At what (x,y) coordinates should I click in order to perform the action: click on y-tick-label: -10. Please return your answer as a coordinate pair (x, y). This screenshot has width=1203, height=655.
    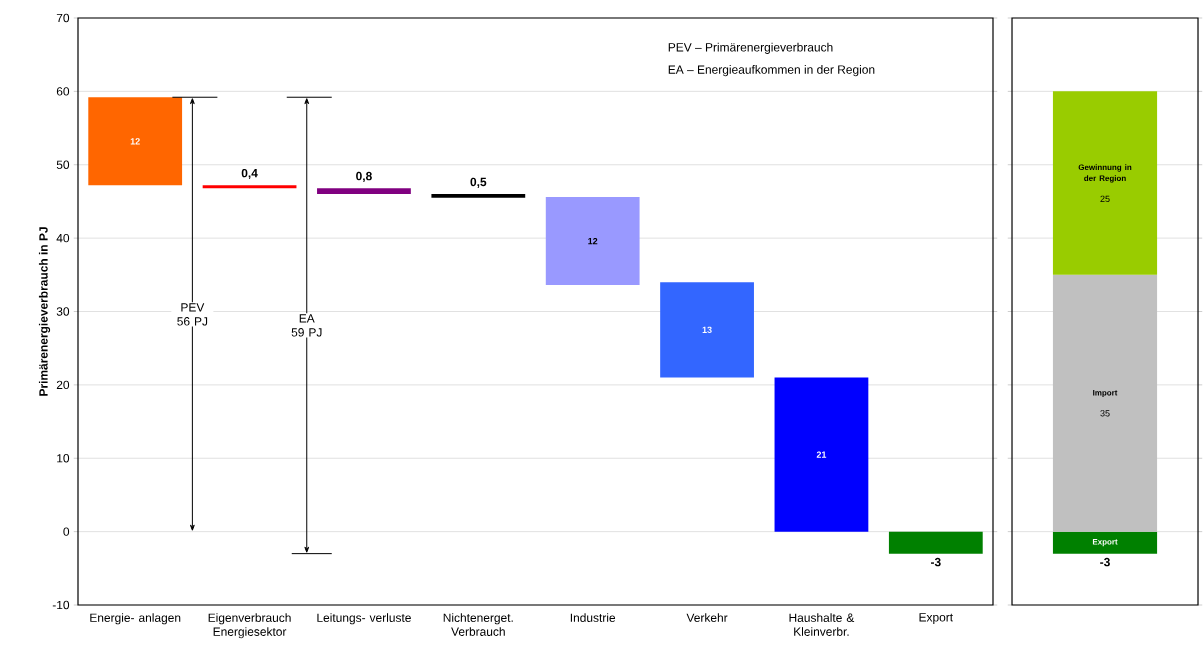
    Looking at the image, I should click on (61, 605).